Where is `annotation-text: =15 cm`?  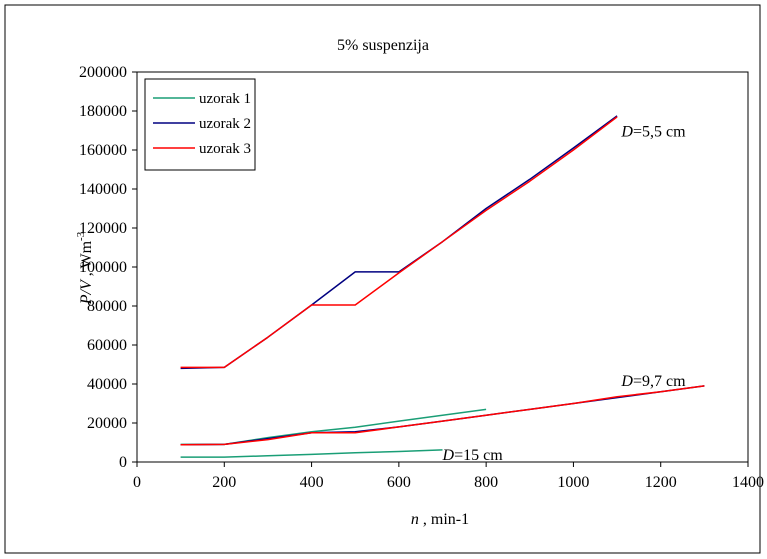
annotation-text: =15 cm is located at coordinates (478, 455).